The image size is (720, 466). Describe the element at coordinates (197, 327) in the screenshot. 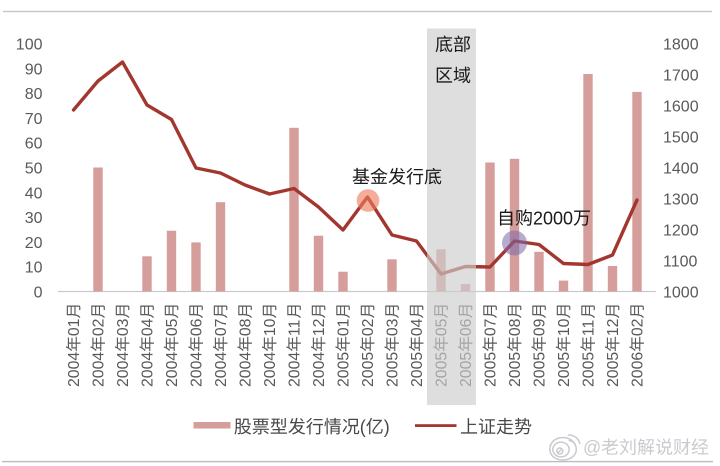

I see `svg-text: 06` at that location.